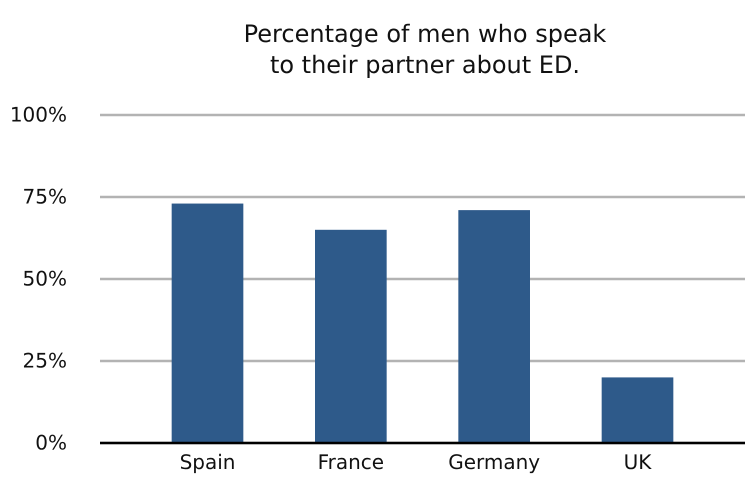 The width and height of the screenshot is (745, 481). Describe the element at coordinates (351, 462) in the screenshot. I see `x-tick-label: France` at that location.